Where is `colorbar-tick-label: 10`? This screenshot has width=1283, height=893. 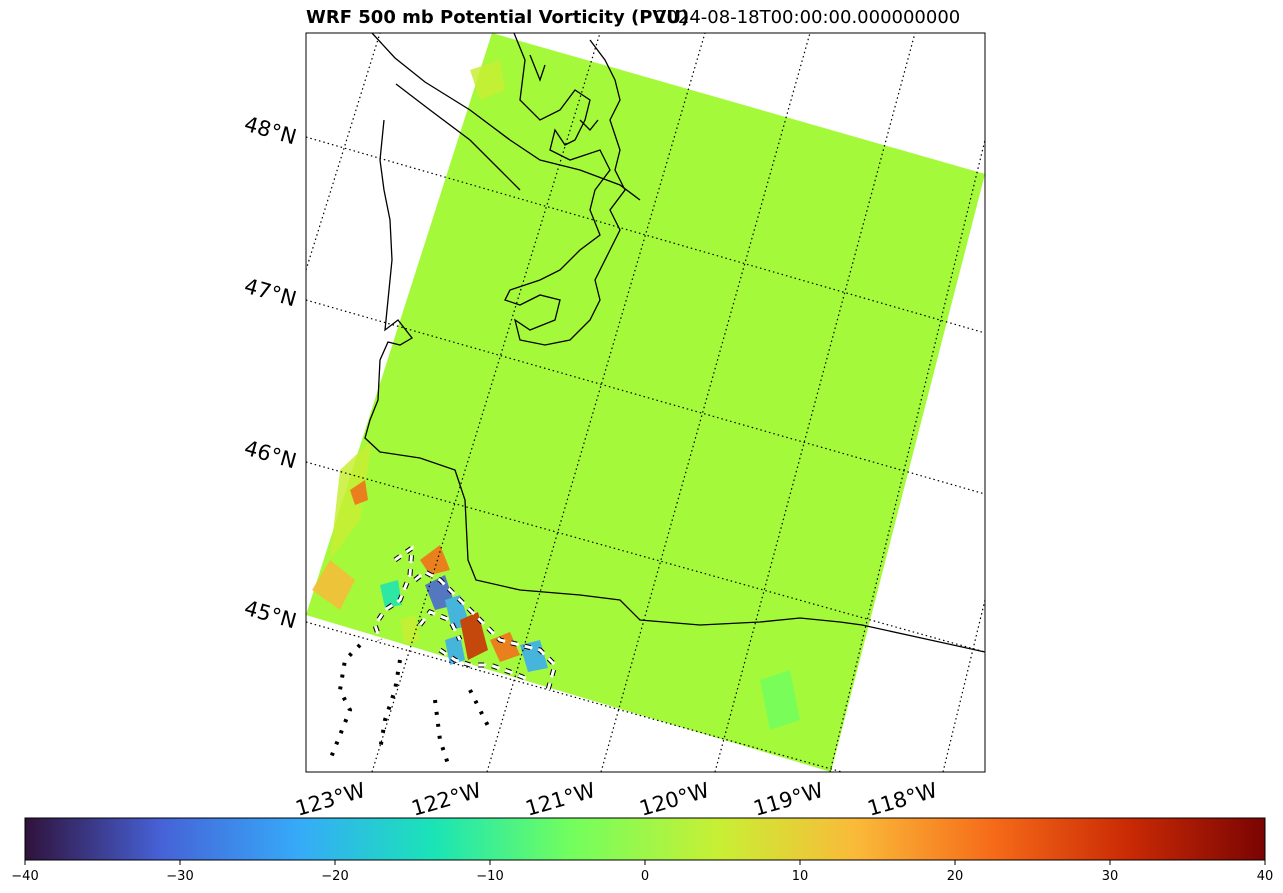
colorbar-tick-label: 10 is located at coordinates (800, 876).